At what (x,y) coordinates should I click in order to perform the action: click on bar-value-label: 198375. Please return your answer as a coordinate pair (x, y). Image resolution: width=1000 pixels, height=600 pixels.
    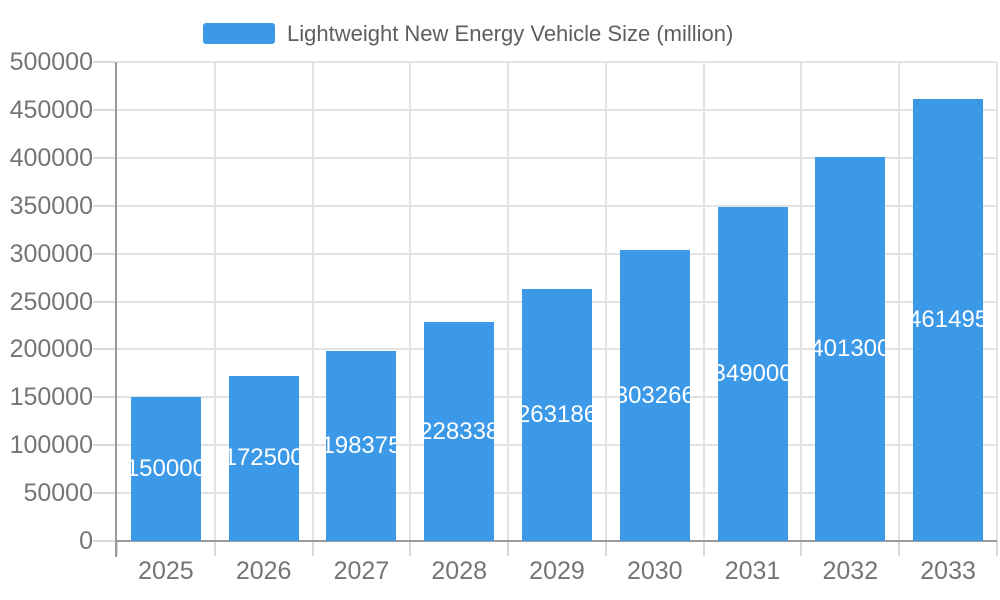
    Looking at the image, I should click on (361, 445).